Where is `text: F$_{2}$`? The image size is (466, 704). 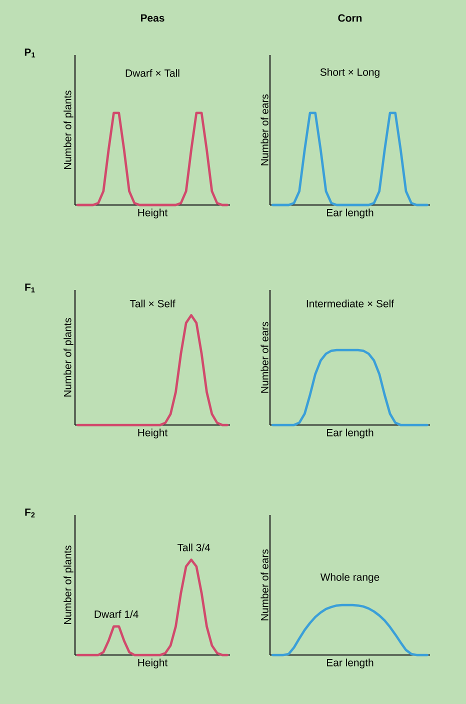 text: F$_{2}$ is located at coordinates (30, 513).